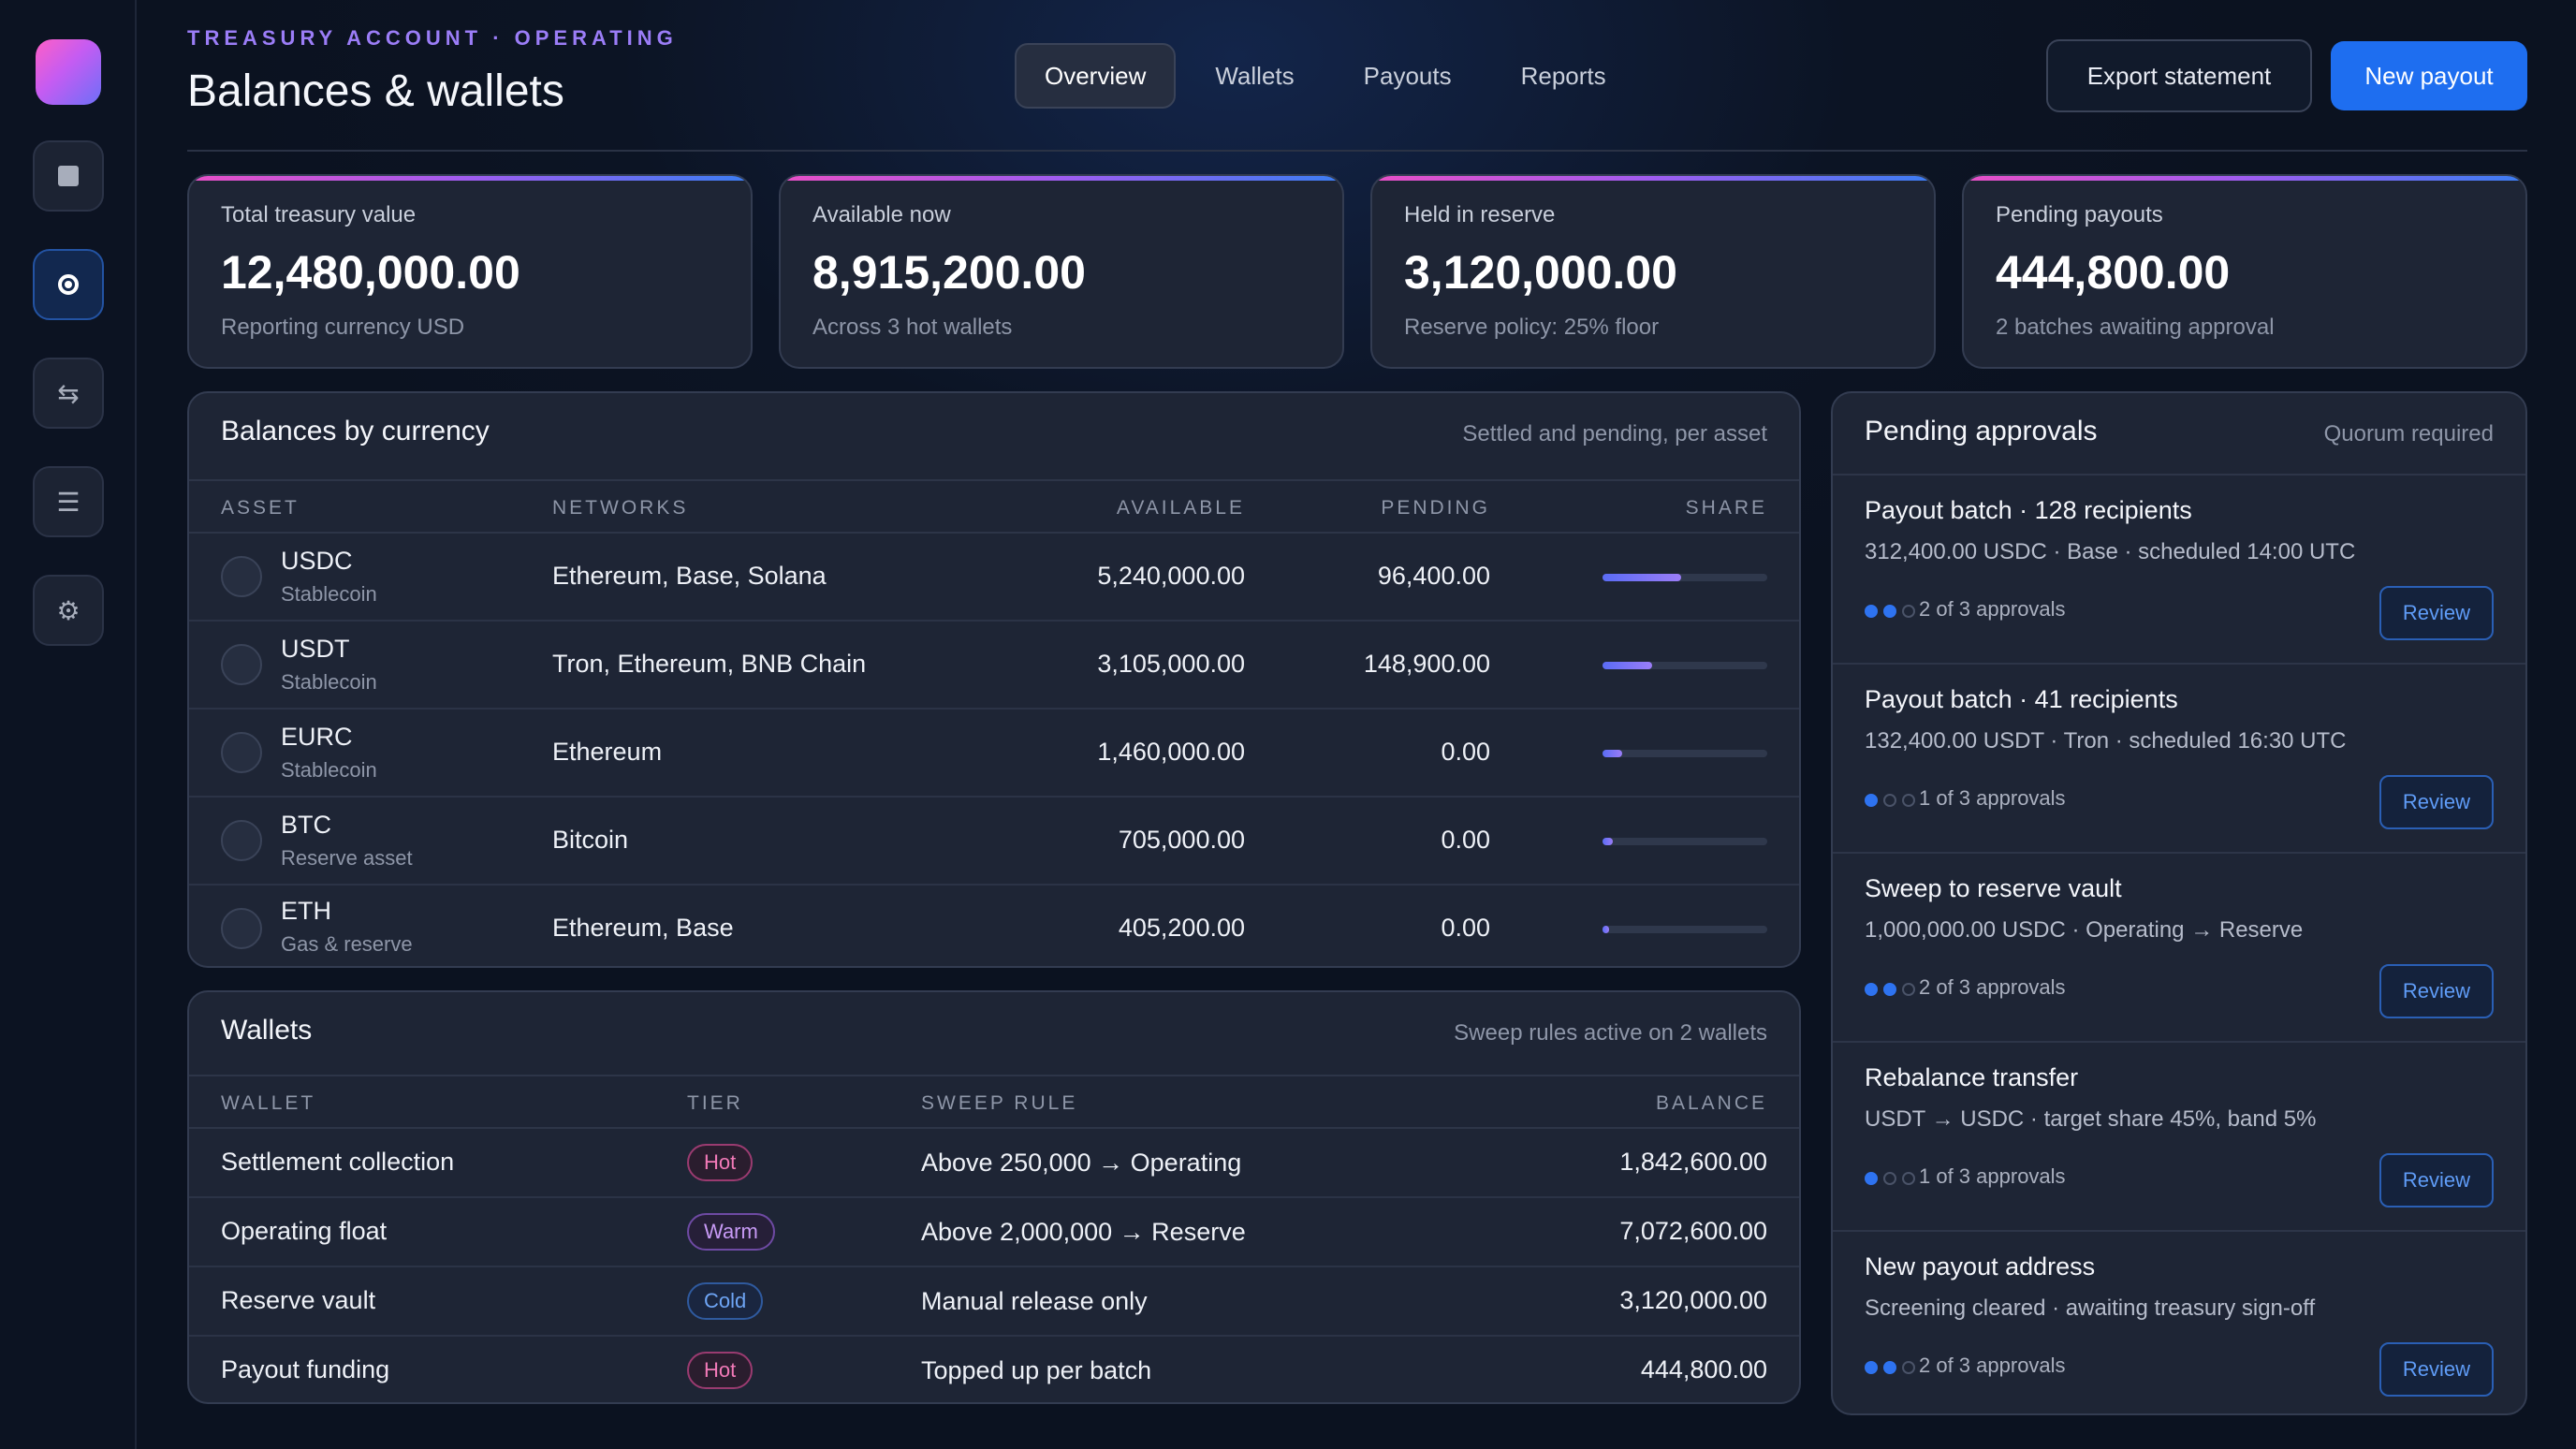  What do you see at coordinates (1034, 1301) in the screenshot?
I see `sweep-rule: Manual release only` at bounding box center [1034, 1301].